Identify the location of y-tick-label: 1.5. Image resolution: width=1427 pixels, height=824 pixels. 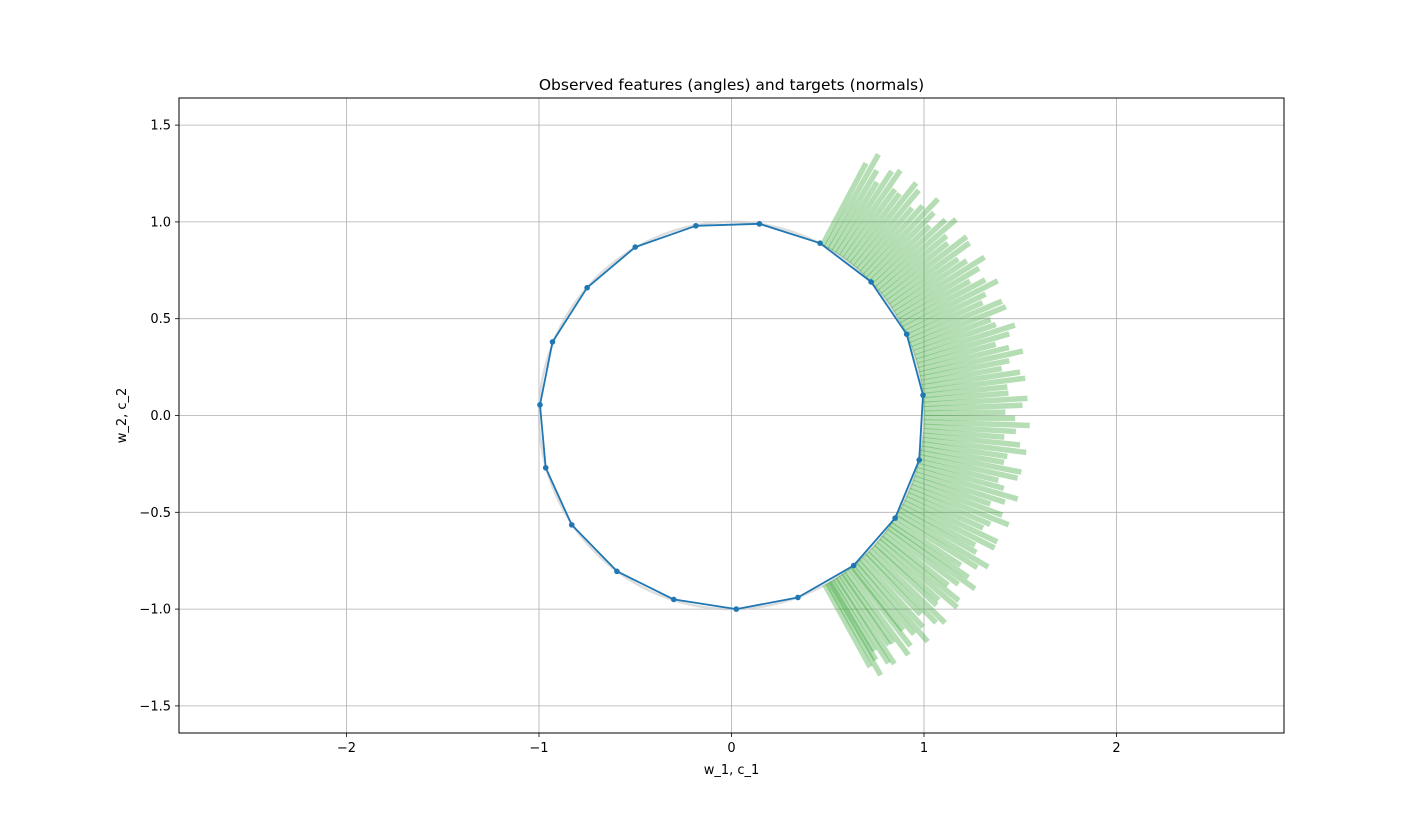
(160, 126).